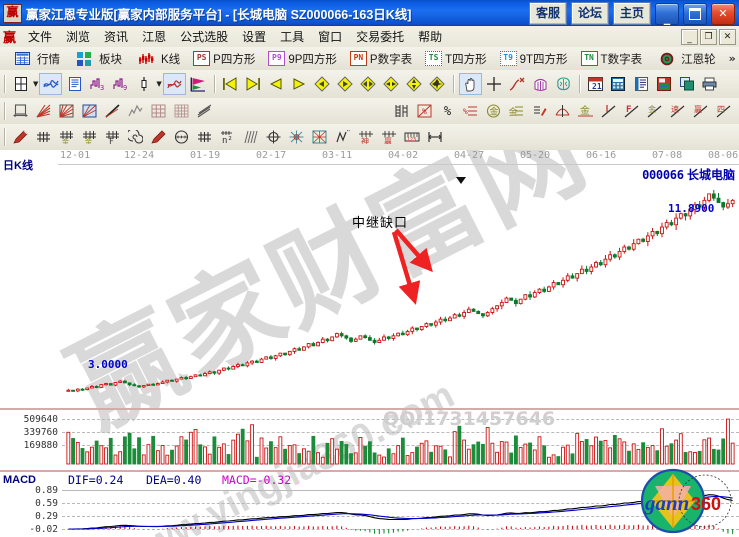 This screenshot has height=537, width=739. I want to click on forum-button: 论坛, so click(589, 13).